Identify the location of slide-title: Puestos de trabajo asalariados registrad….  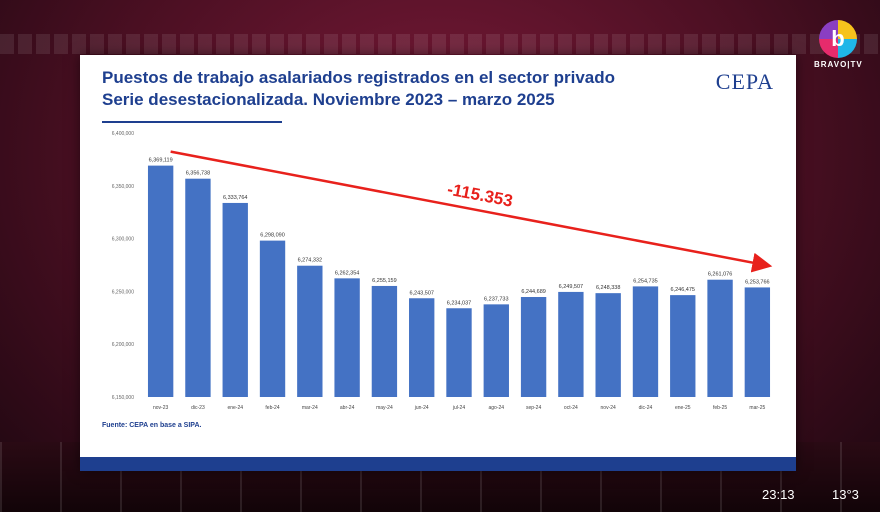
(382, 89).